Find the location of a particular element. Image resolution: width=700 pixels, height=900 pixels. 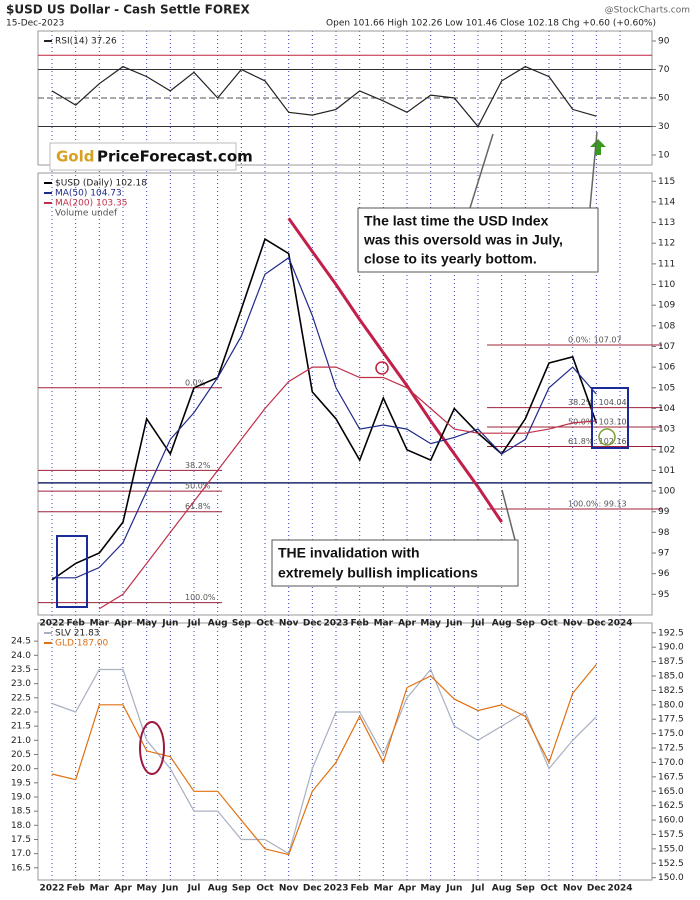

y-tick-label: 20.0 is located at coordinates (21, 769).